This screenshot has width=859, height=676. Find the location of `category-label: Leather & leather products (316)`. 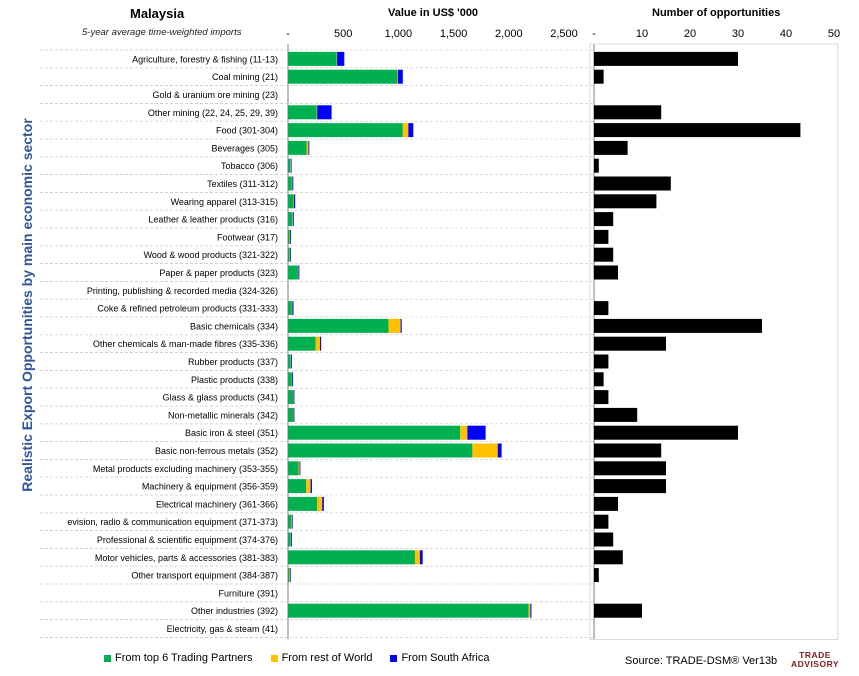

category-label: Leather & leather products (316) is located at coordinates (213, 220).